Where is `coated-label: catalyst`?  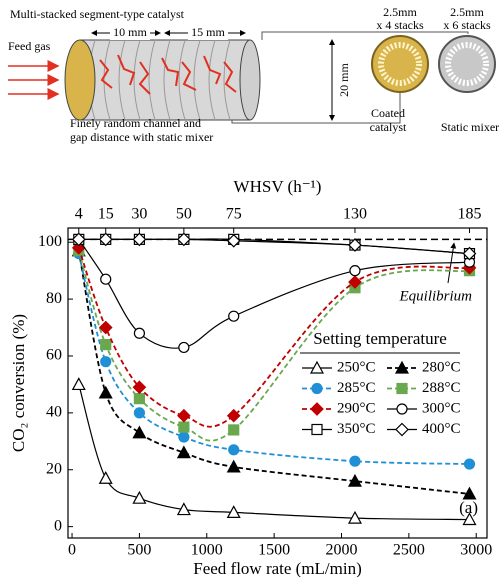 coated-label: catalyst is located at coordinates (388, 127).